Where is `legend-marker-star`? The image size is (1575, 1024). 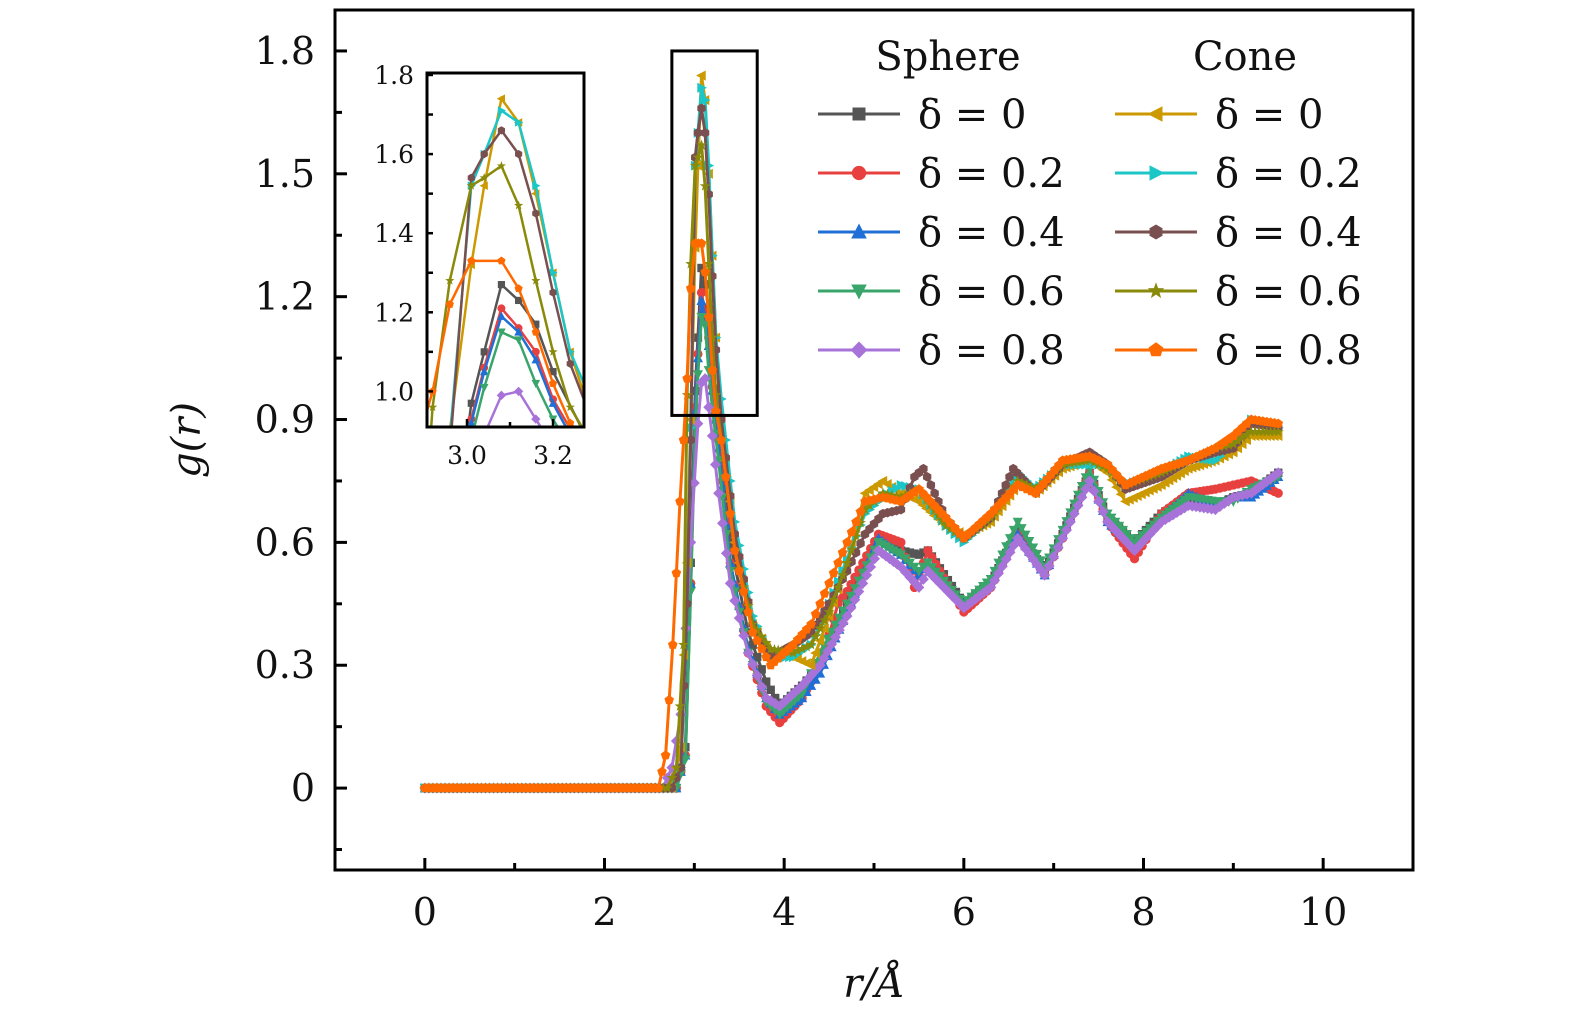
legend-marker-star is located at coordinates (1156, 290).